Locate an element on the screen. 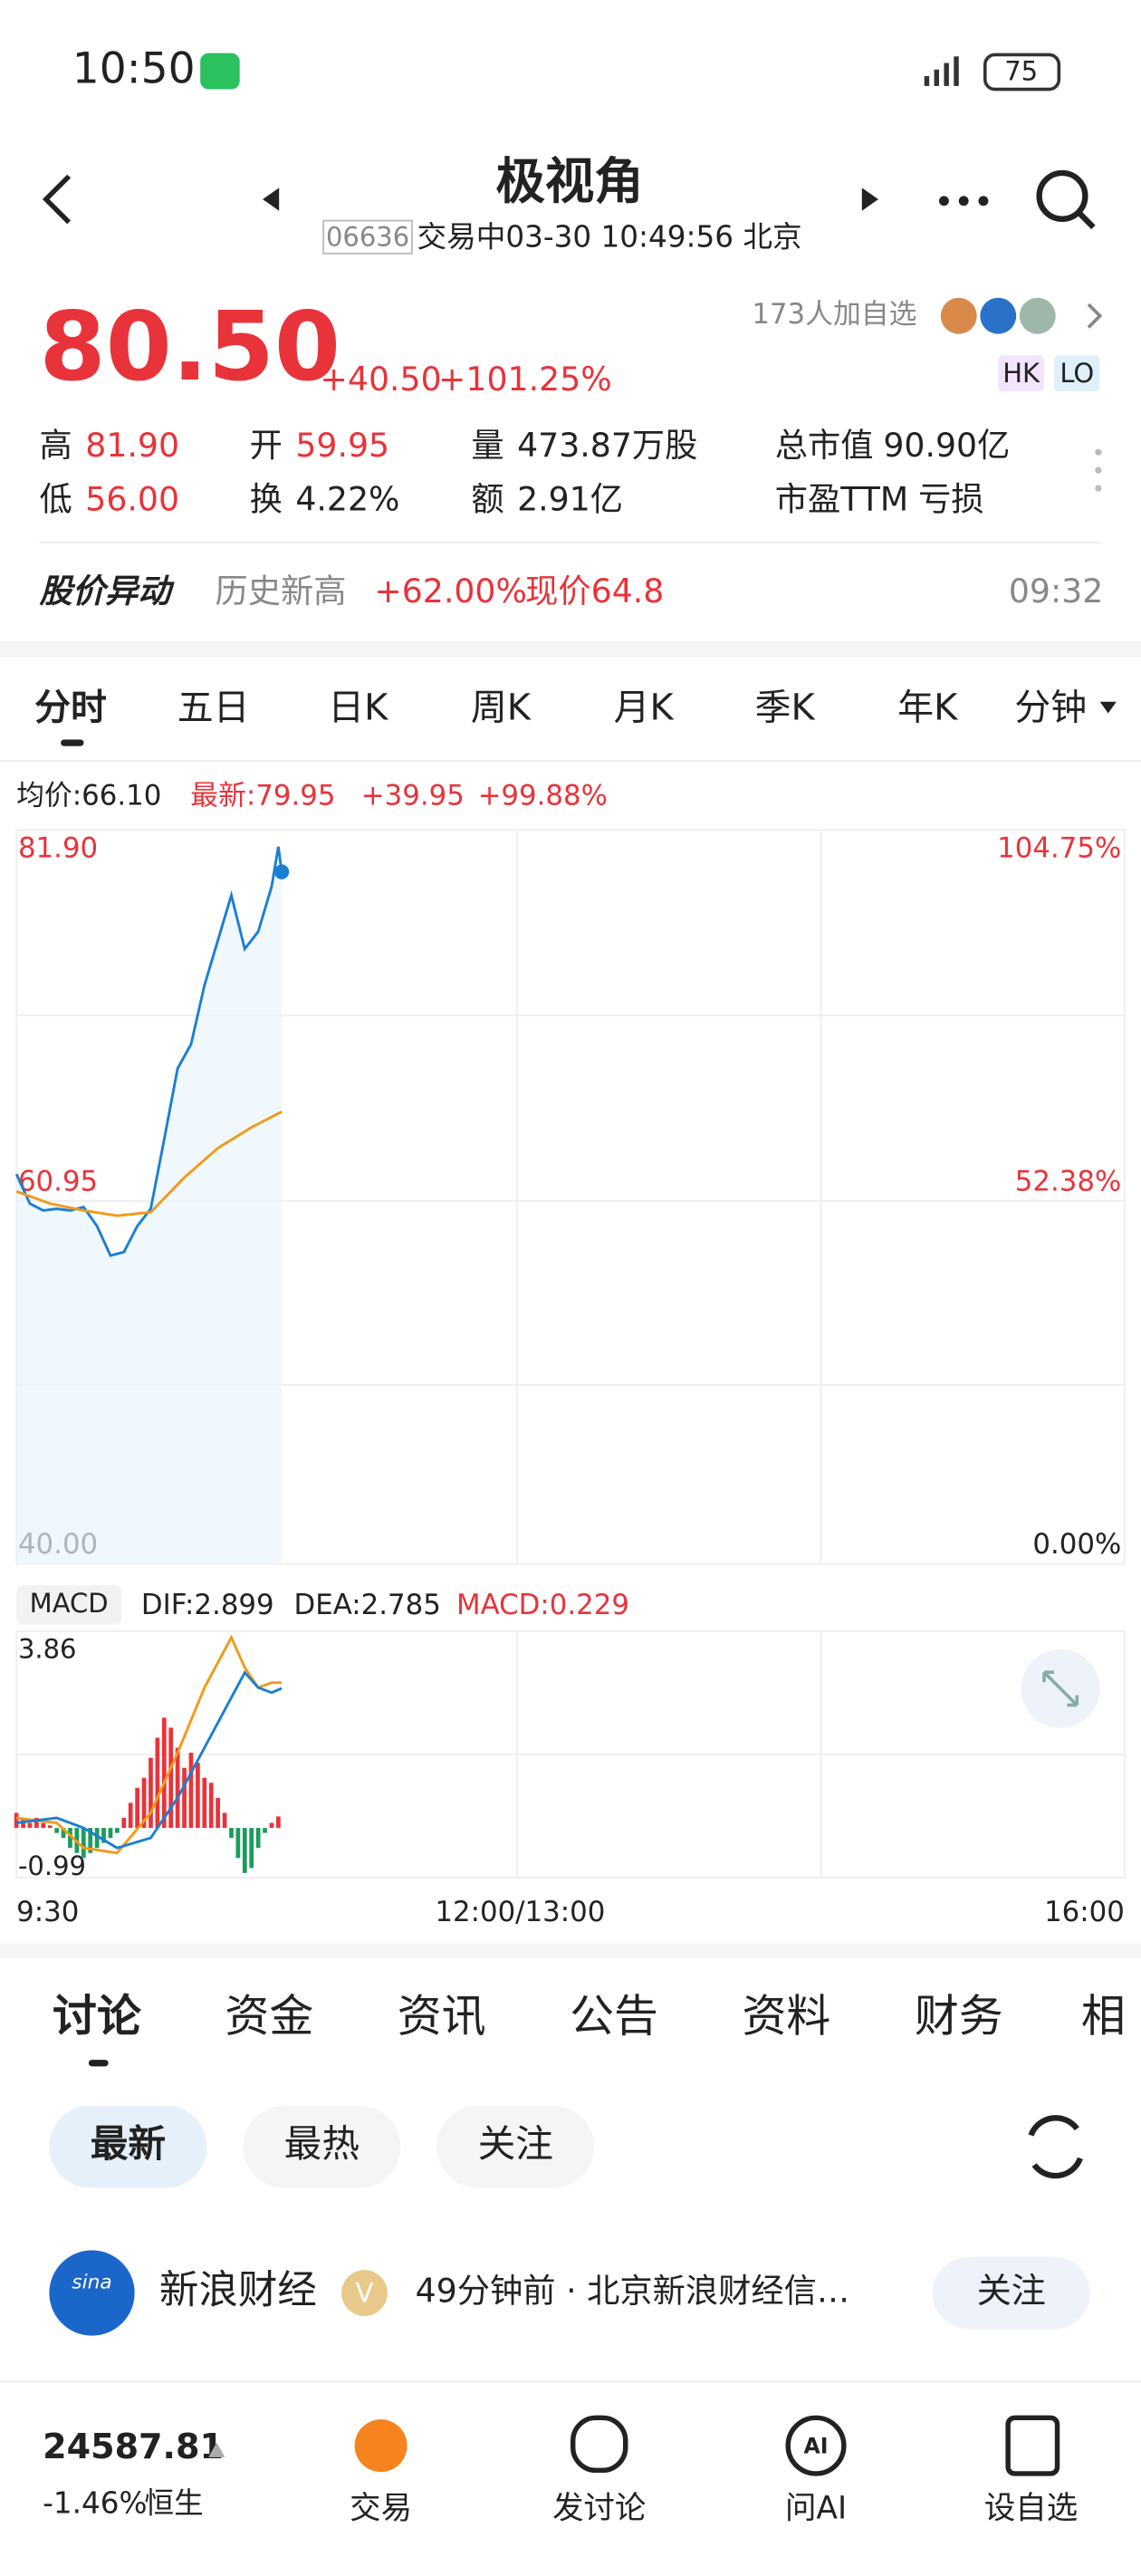 This screenshot has width=1141, height=2576. filter-text: 关注 is located at coordinates (515, 2143).